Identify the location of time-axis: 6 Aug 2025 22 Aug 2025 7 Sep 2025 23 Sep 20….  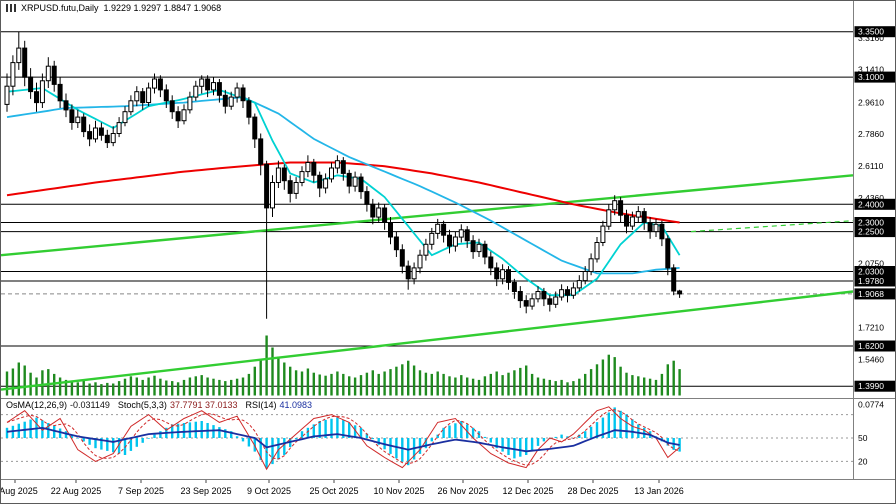
(448, 491).